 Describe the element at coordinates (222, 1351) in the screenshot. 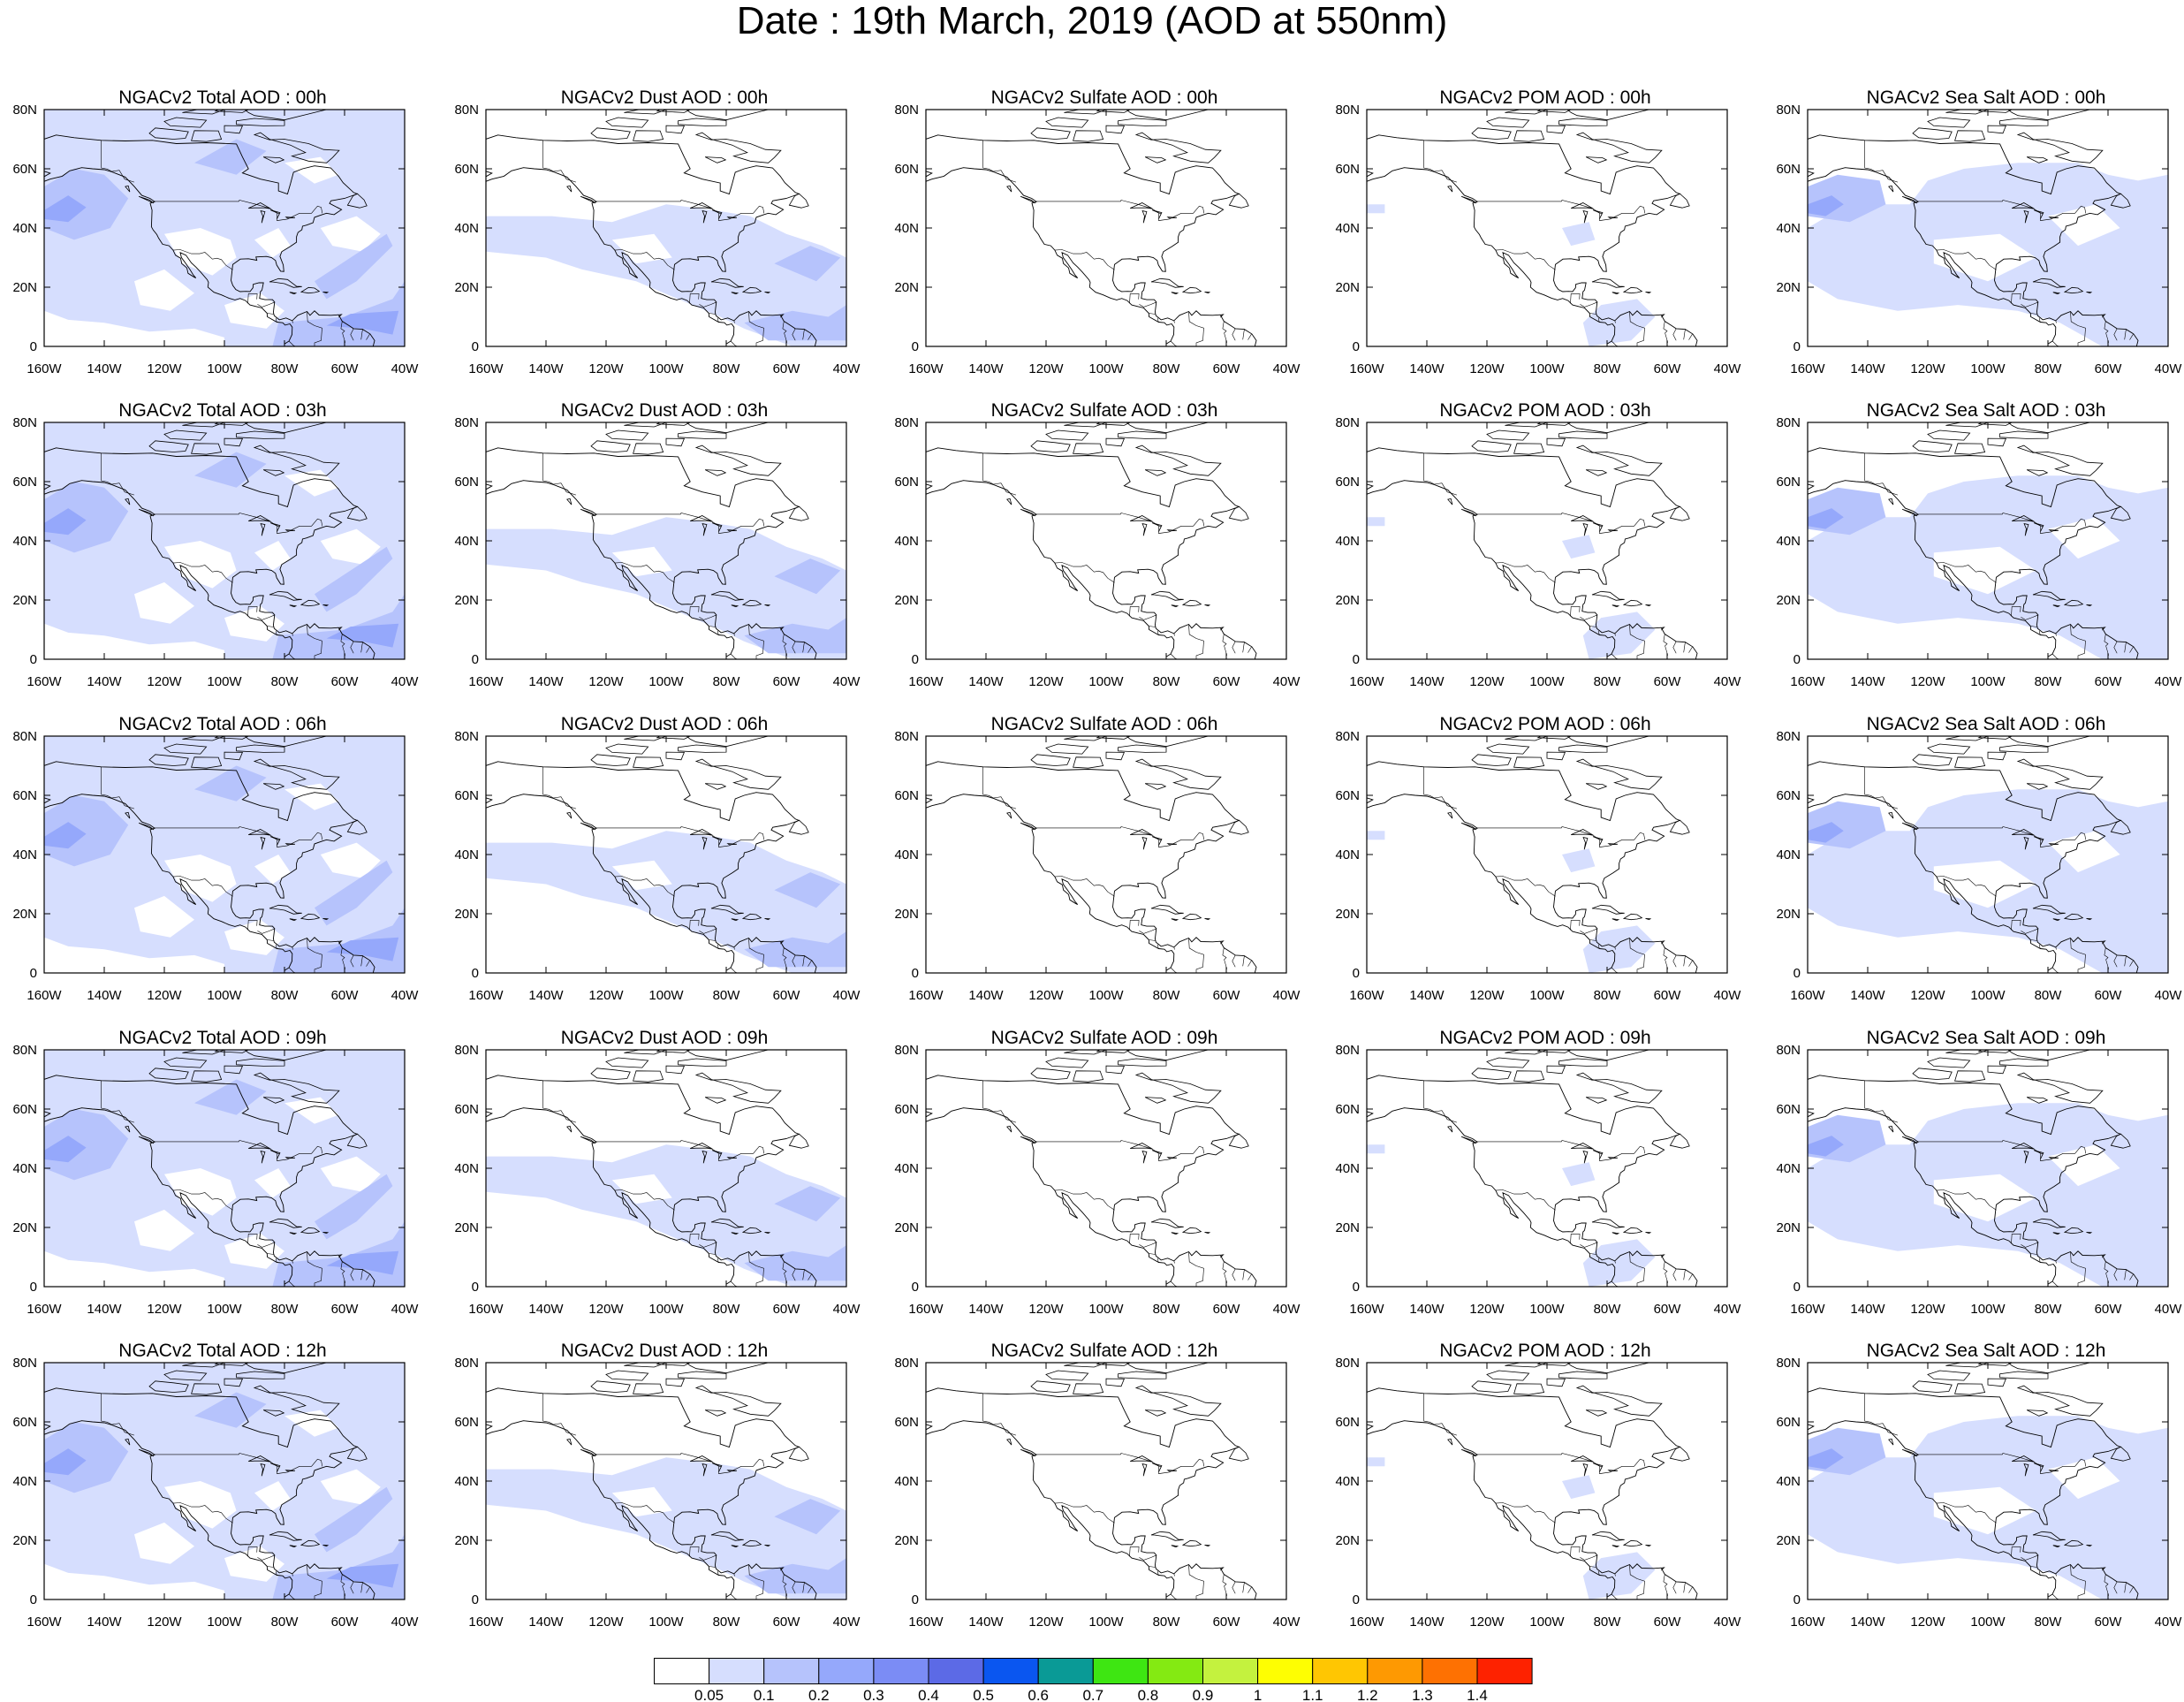

I see `panel-title: NGACv2 Total AOD : 12h` at that location.